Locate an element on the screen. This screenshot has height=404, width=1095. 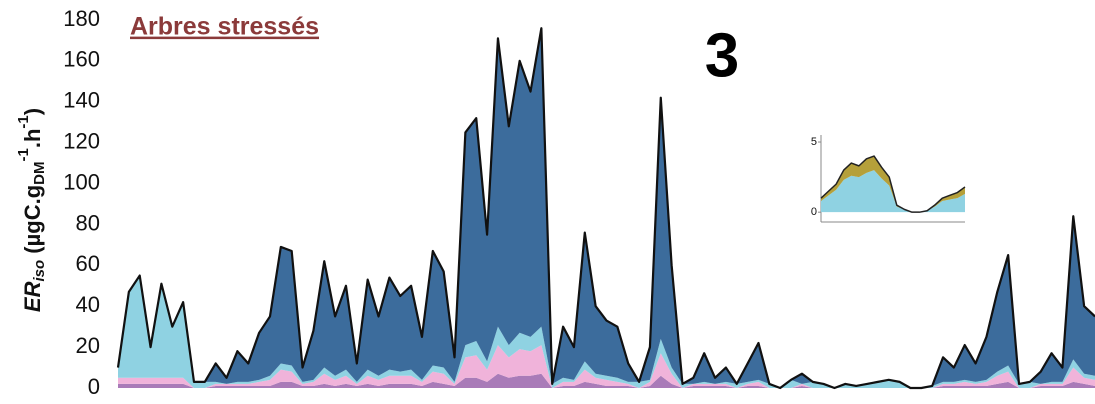
y-label-part: (µgC.g is located at coordinates (32, 222).